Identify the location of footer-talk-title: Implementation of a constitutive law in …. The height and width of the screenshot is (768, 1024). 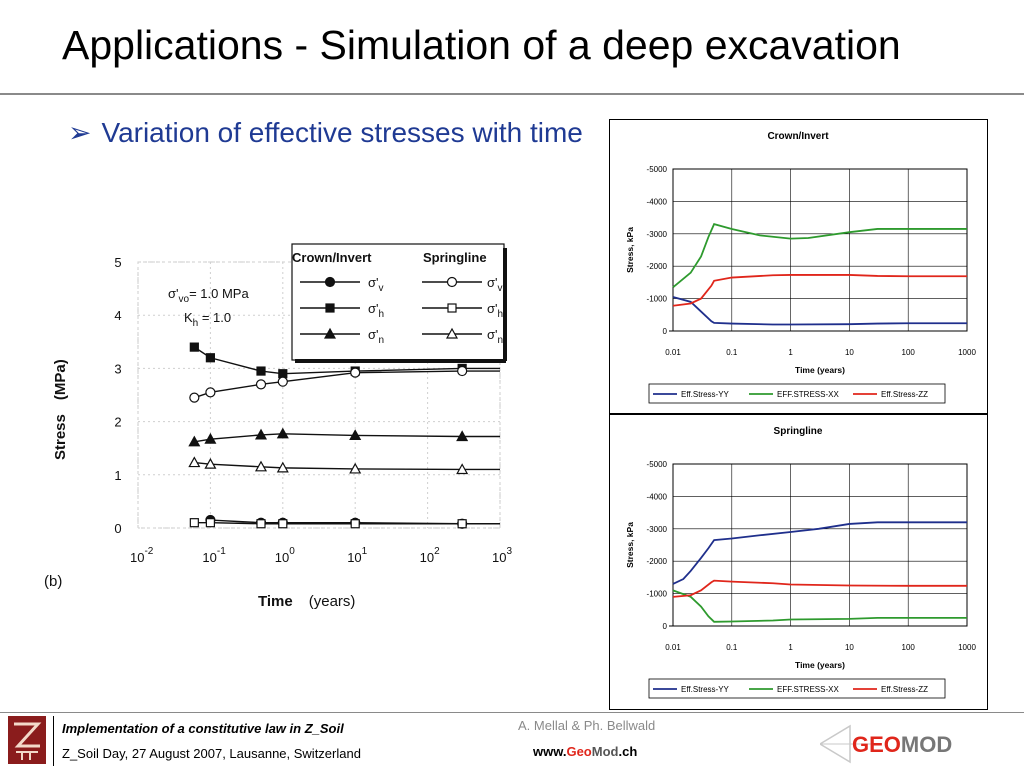
(203, 728).